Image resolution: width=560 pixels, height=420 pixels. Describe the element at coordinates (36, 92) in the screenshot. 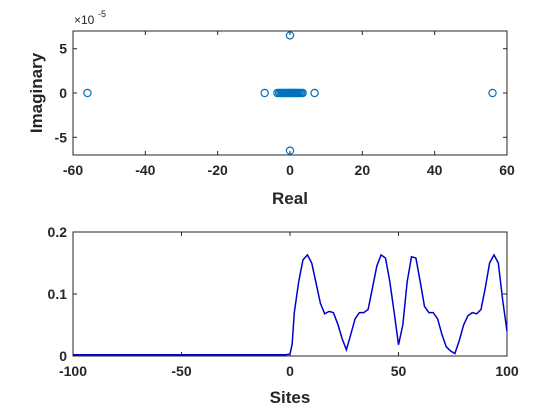

I see `pole-plot-y-axis-label: Imaginary` at that location.